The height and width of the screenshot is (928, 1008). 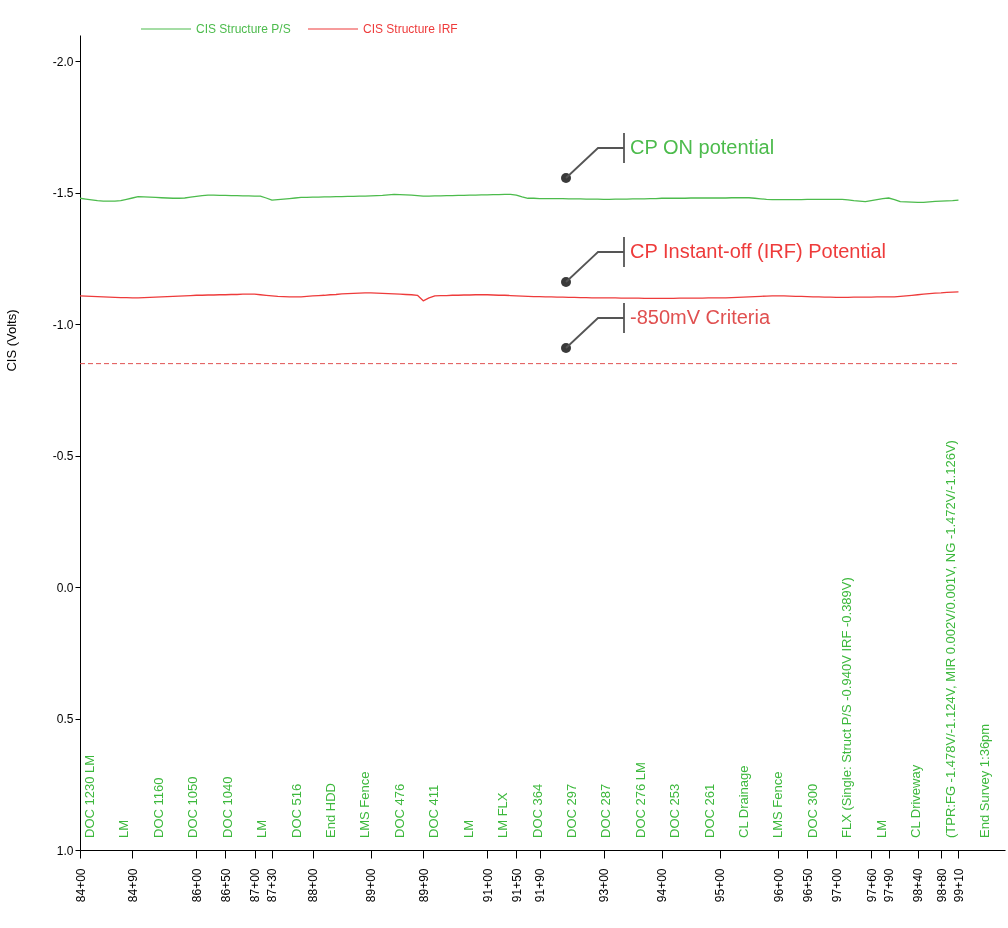 What do you see at coordinates (702, 147) in the screenshot?
I see `annotation: CP ON potential` at bounding box center [702, 147].